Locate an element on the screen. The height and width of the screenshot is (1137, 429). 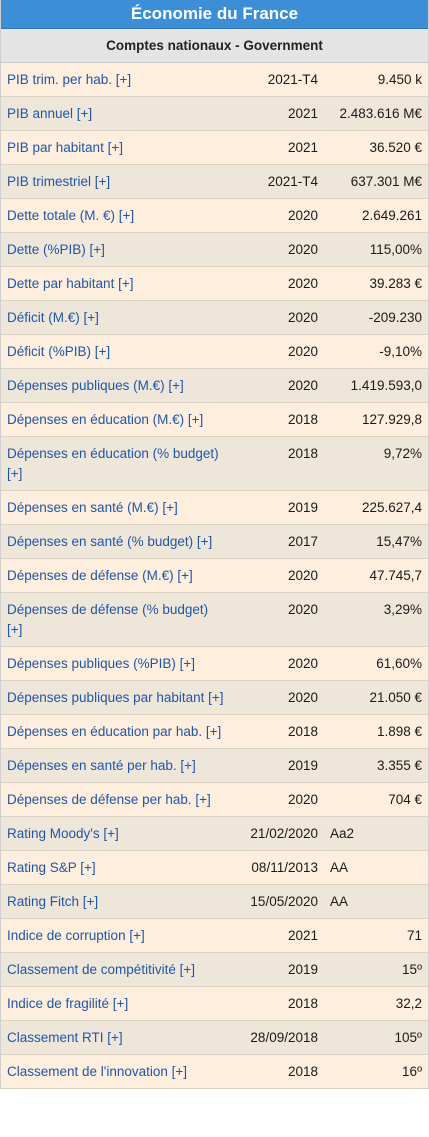
indicator-label-cell: Indice de corruption [+] is located at coordinates (116, 935).